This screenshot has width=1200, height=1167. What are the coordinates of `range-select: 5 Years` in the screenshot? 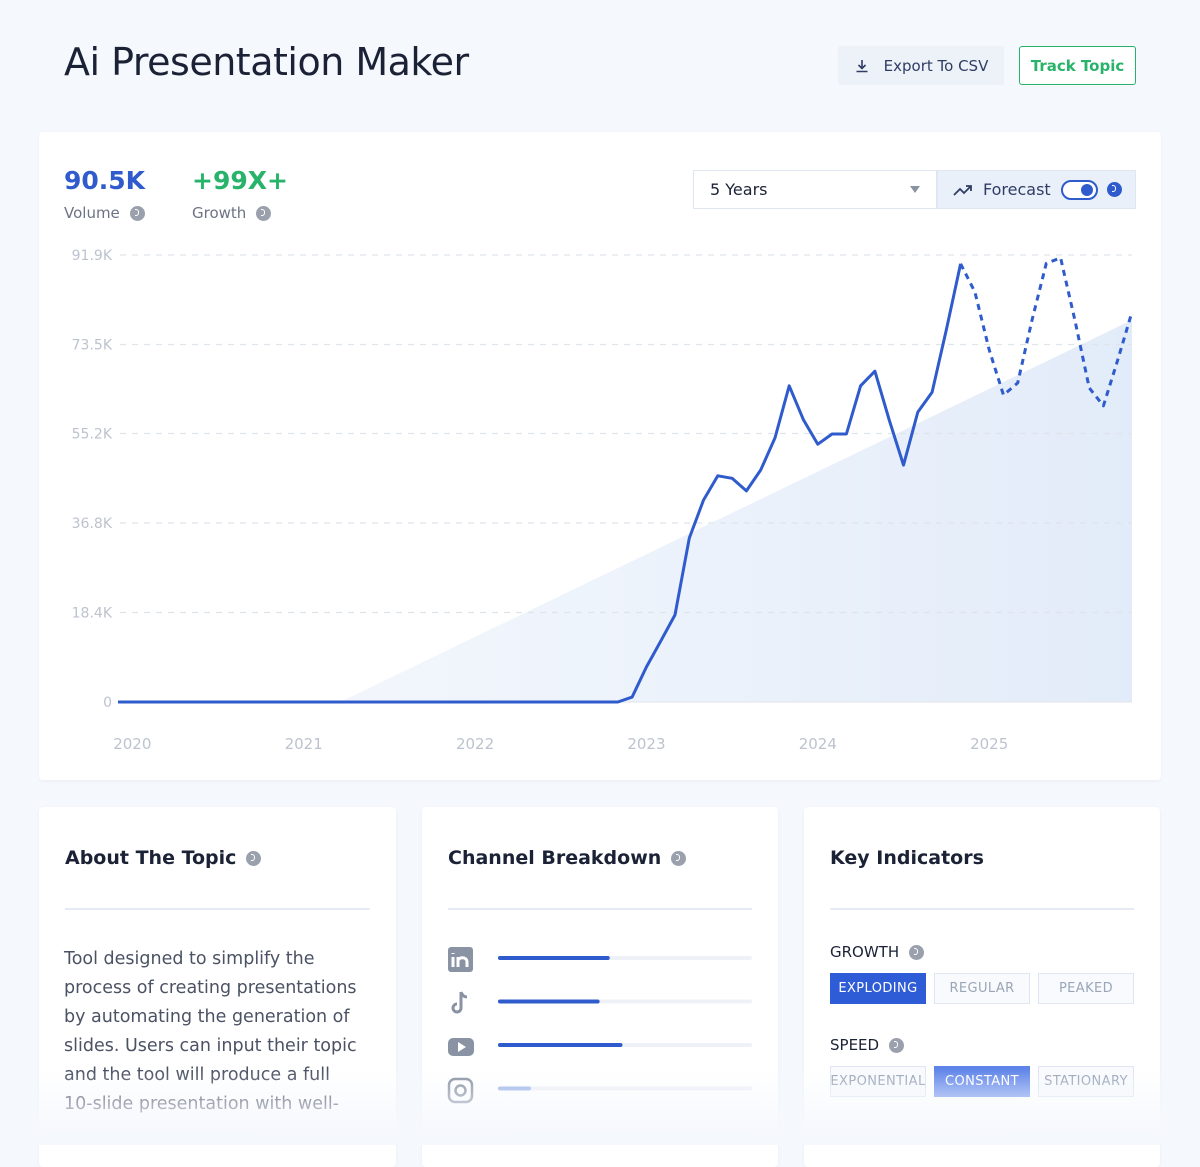 It's located at (815, 189).